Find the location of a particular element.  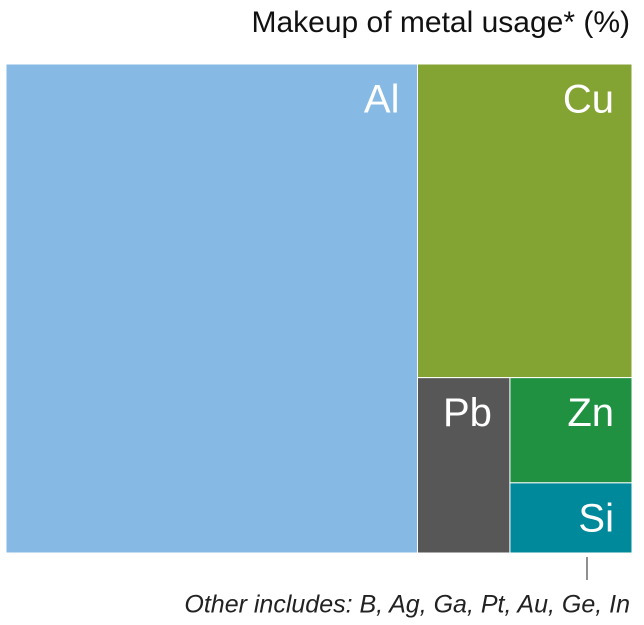

cell-label: Cu is located at coordinates (588, 100).